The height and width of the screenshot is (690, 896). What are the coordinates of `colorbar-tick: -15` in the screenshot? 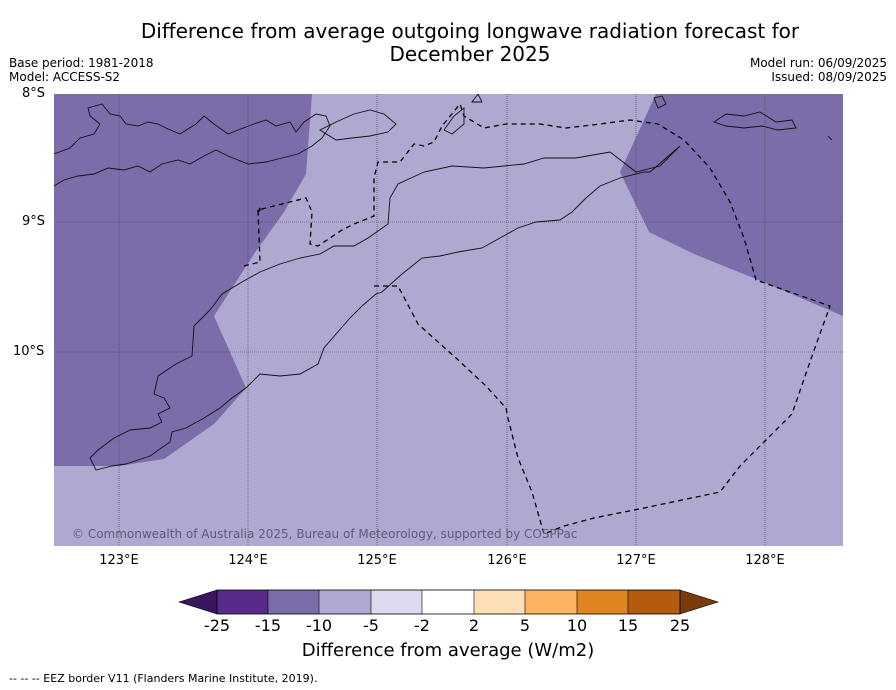 It's located at (268, 625).